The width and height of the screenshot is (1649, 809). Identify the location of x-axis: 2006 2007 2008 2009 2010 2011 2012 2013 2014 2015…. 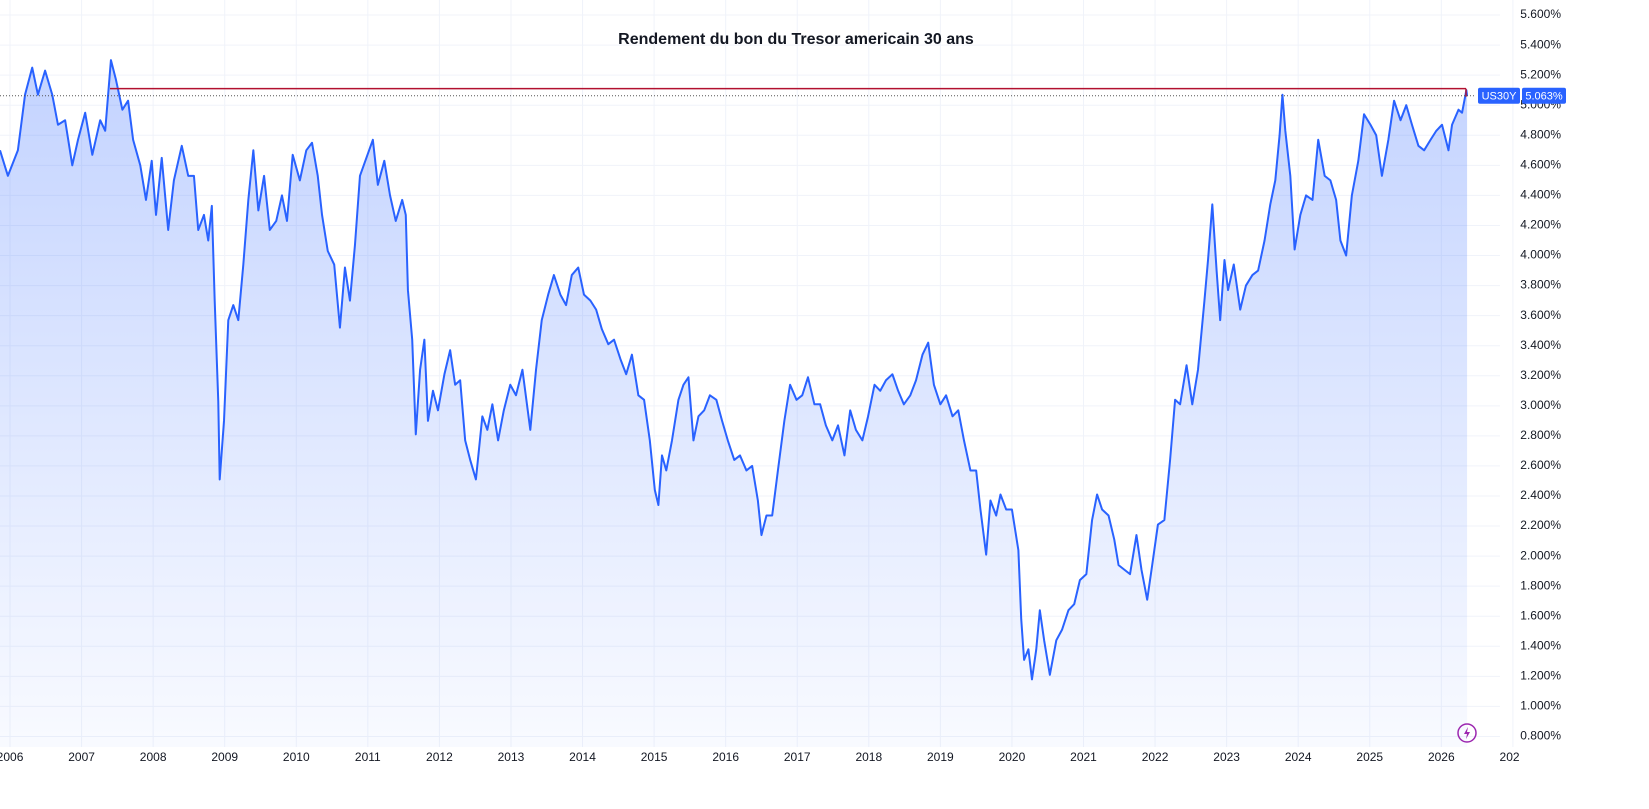
(763, 757).